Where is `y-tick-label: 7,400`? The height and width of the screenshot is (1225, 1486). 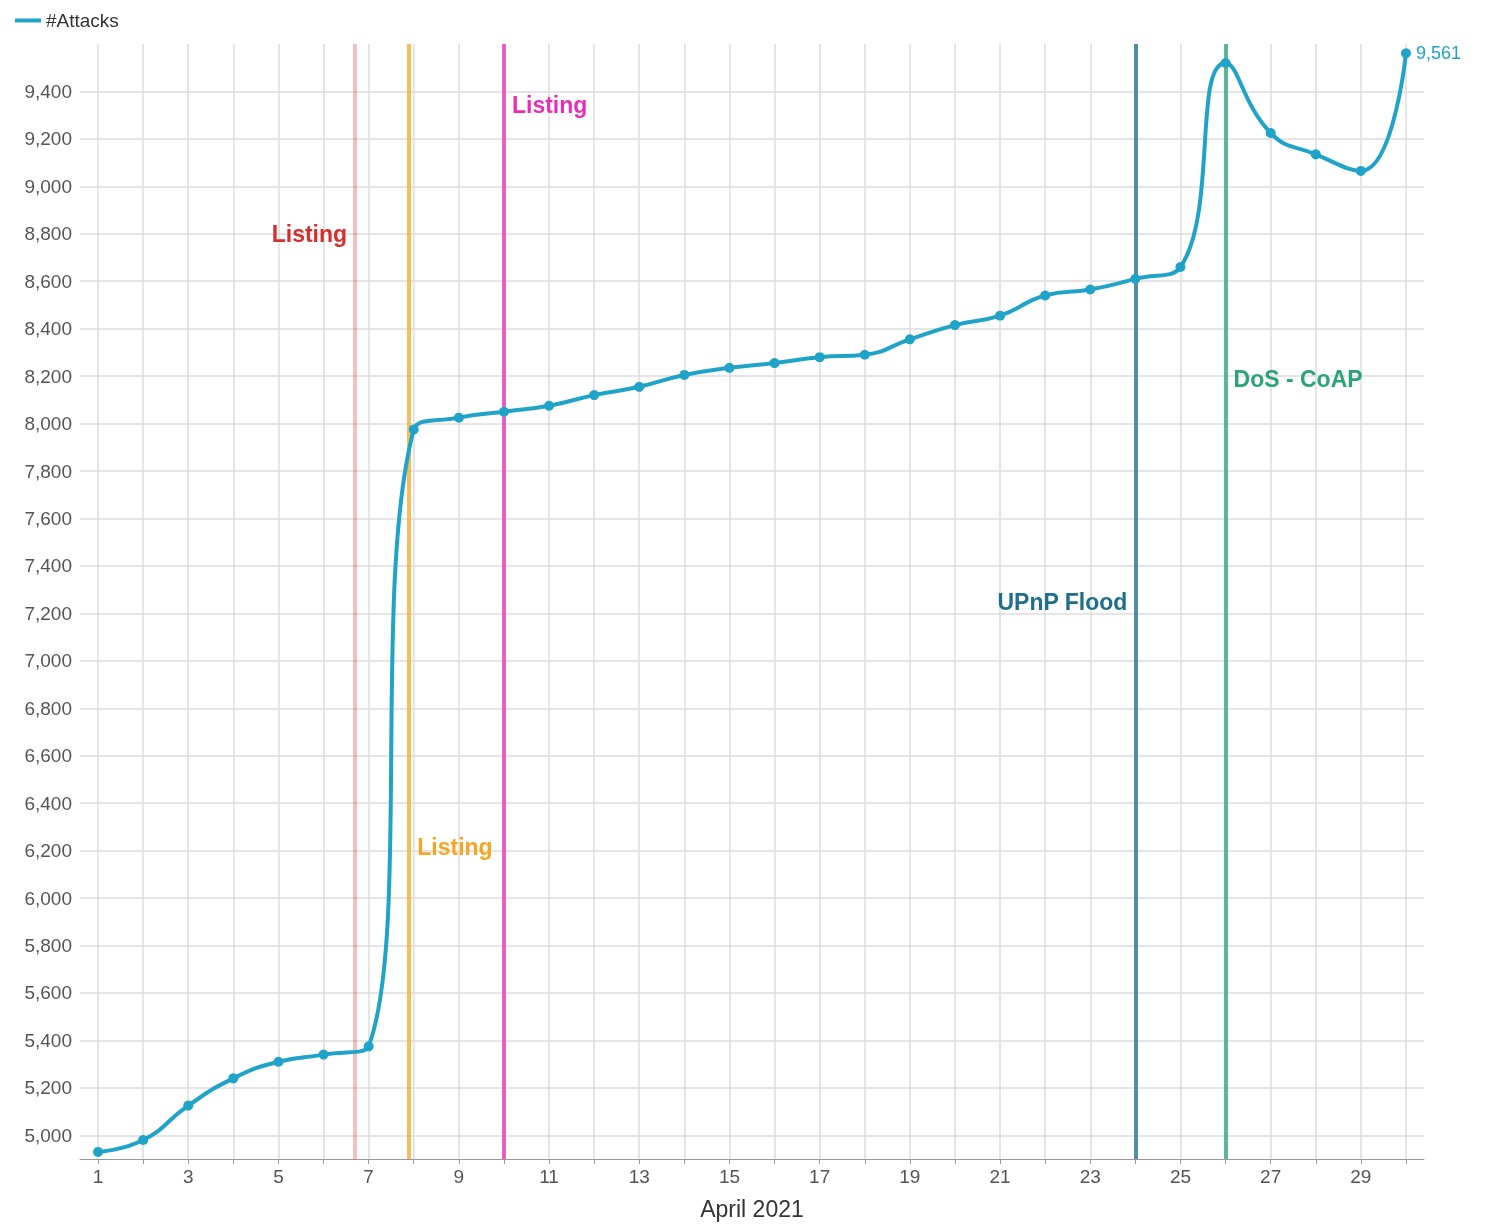 y-tick-label: 7,400 is located at coordinates (48, 566).